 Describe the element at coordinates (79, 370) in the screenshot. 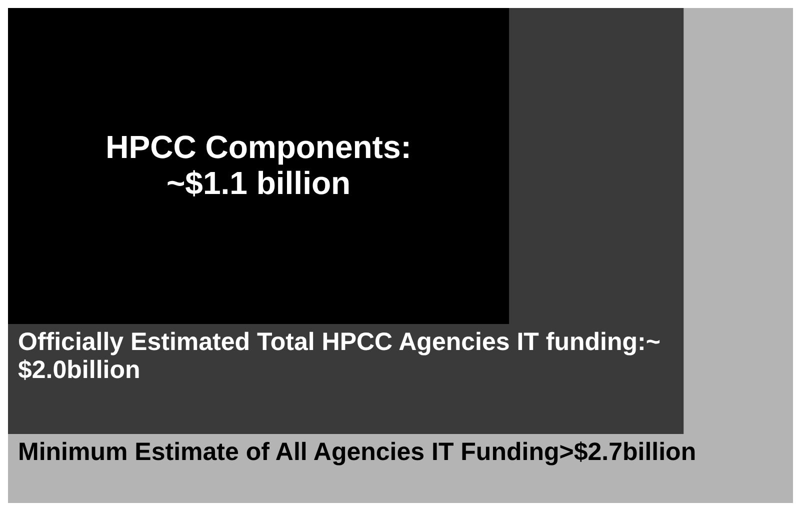

I see `data-label: $2.0billion` at that location.